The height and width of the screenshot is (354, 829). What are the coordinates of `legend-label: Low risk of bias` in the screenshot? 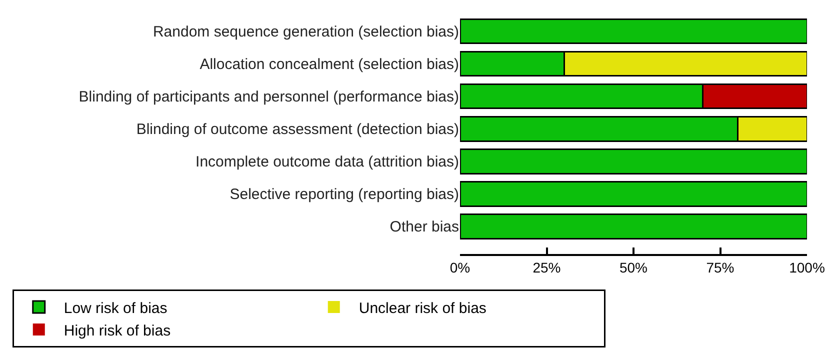 It's located at (116, 308).